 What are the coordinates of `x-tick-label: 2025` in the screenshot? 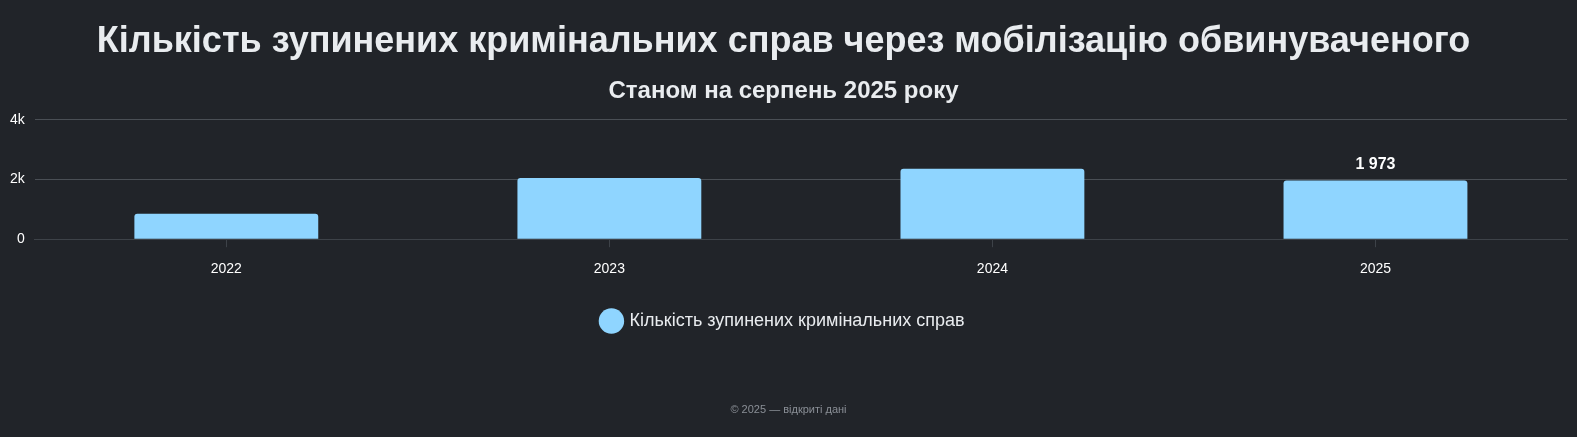 It's located at (1375, 268).